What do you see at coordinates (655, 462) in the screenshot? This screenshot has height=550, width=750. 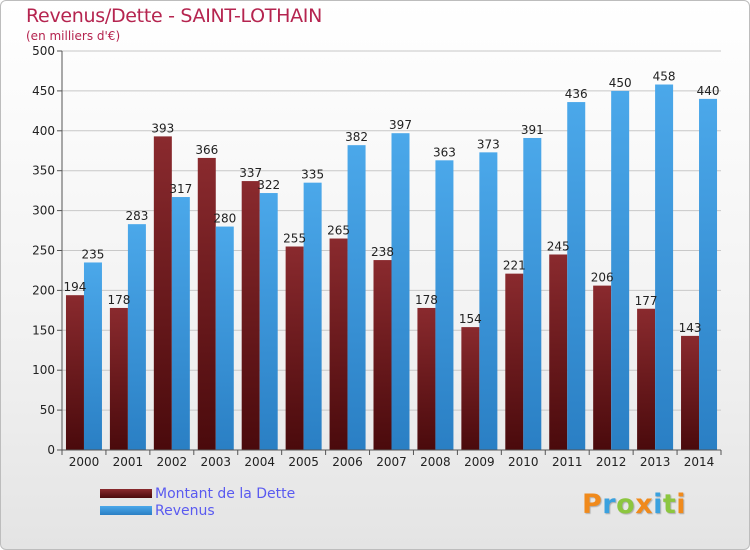 I see `x-tick-label: 2013` at bounding box center [655, 462].